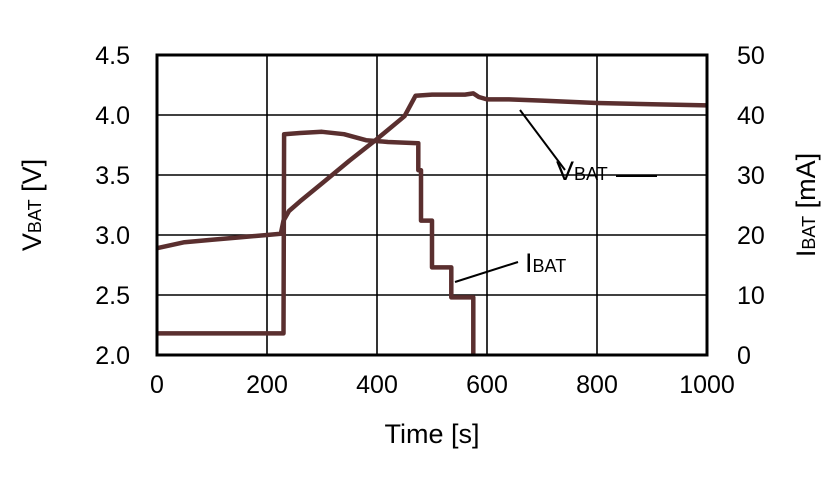 The image size is (840, 489). What do you see at coordinates (542, 140) in the screenshot?
I see `vbat-leader-line` at bounding box center [542, 140].